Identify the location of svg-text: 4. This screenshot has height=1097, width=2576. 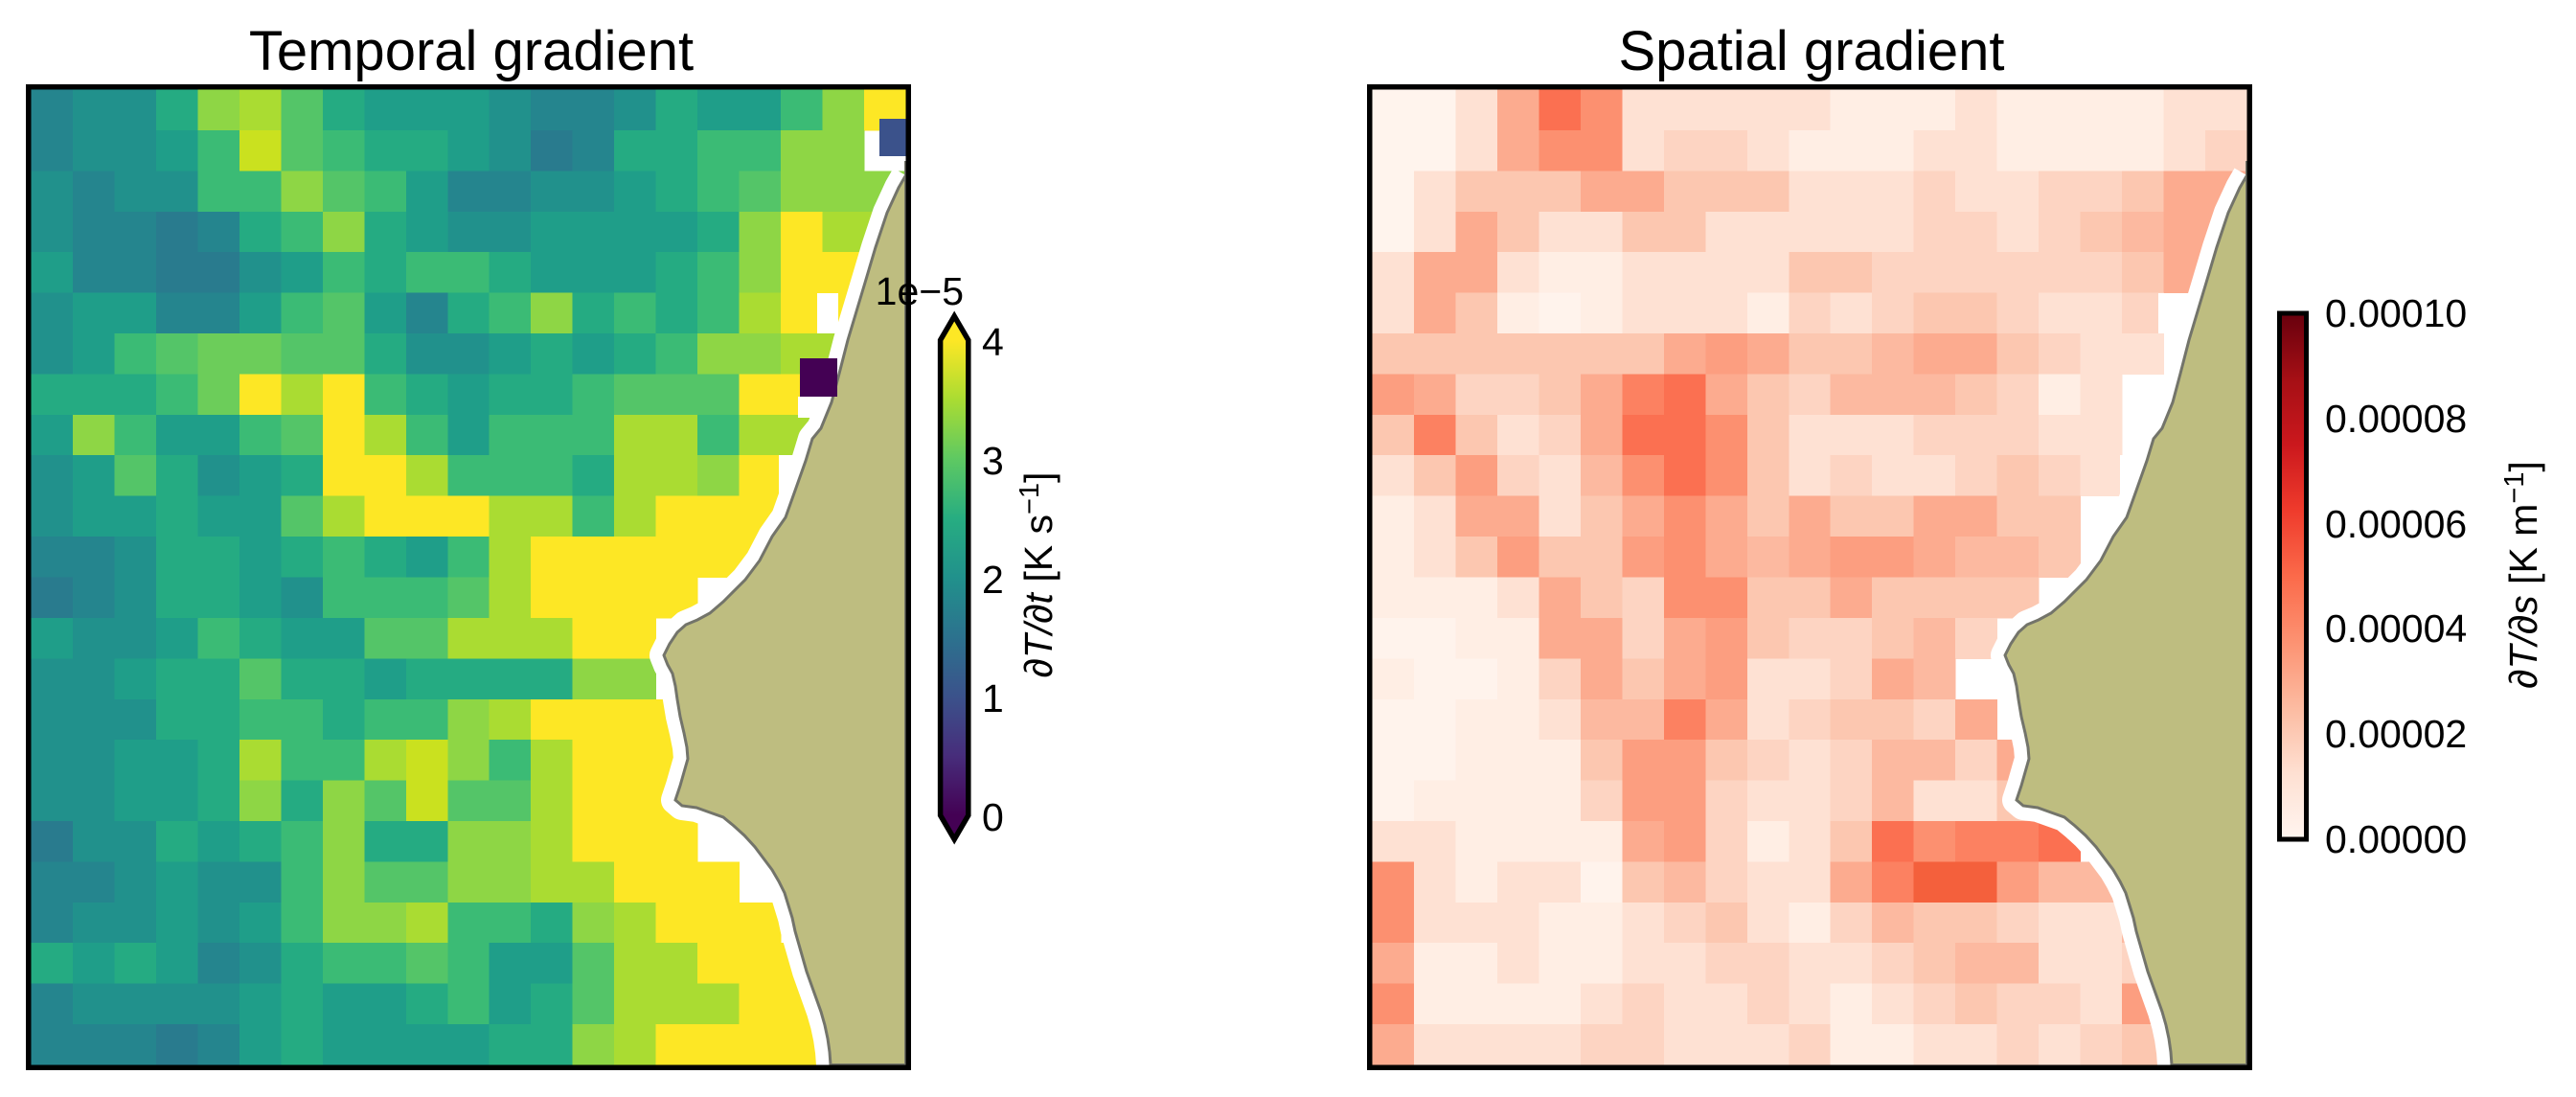
(993, 342).